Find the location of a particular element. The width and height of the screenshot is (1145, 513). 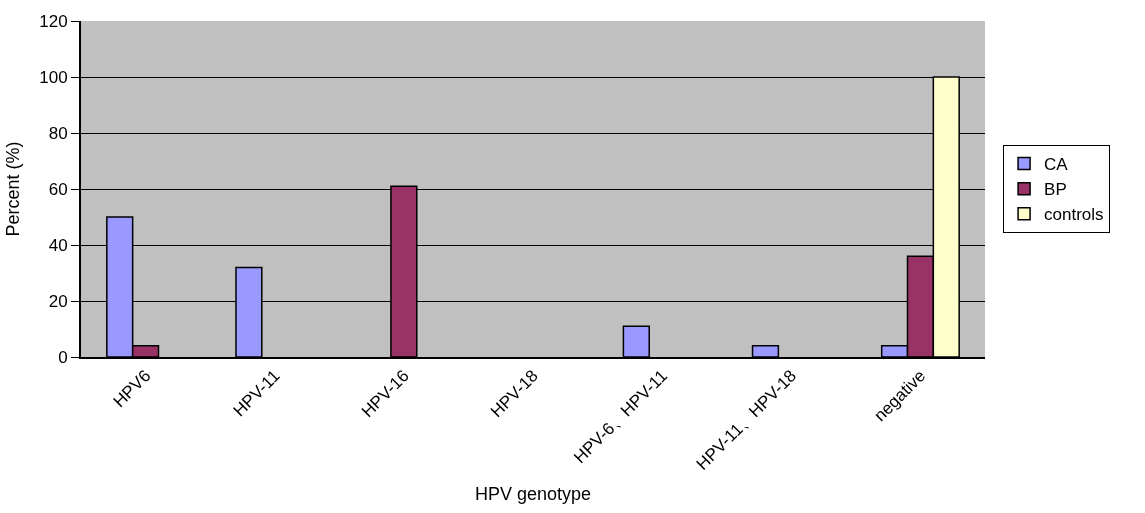

y-tick-label: 40 is located at coordinates (58, 245).